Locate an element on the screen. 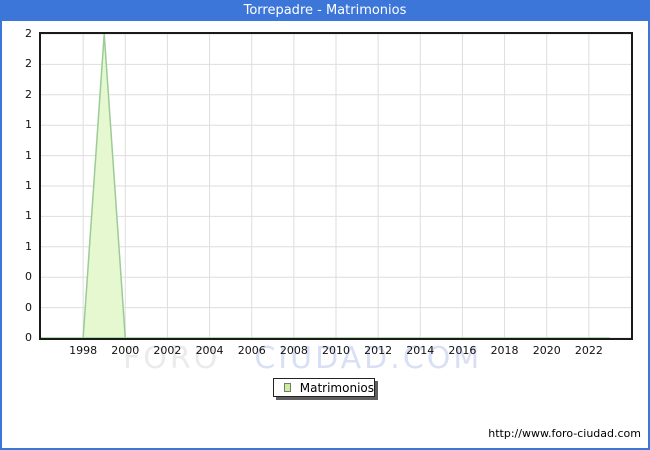  watermark-part2: CIUDAD.COM is located at coordinates (368, 358).